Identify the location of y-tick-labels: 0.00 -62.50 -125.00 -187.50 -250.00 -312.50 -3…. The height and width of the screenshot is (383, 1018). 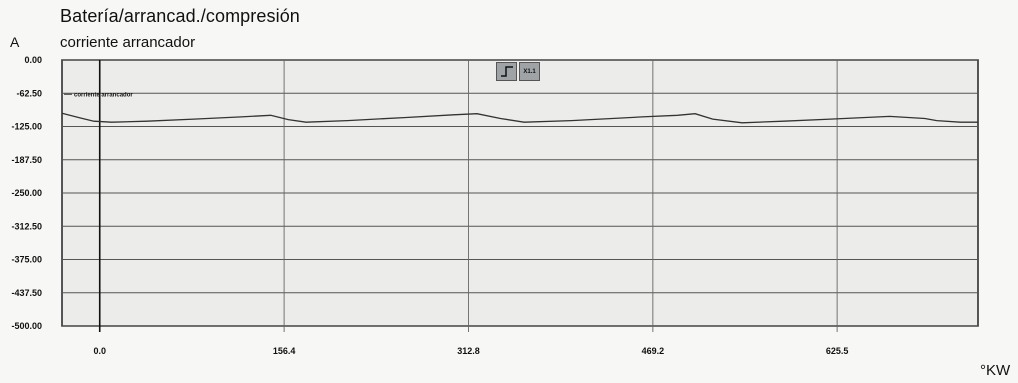
(26, 193).